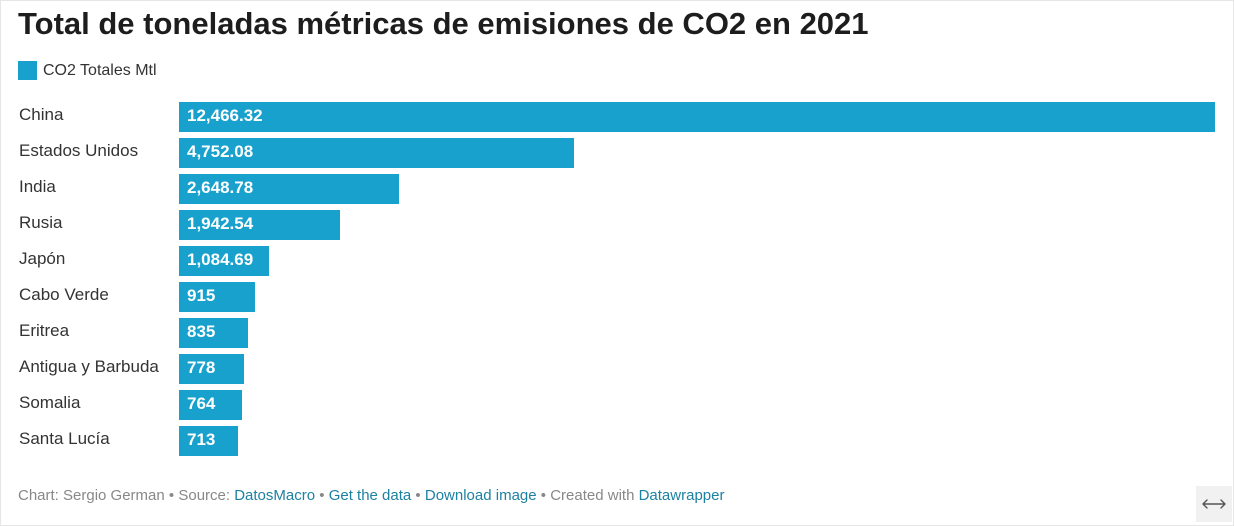  I want to click on category-label: Santa Lucía, so click(64, 438).